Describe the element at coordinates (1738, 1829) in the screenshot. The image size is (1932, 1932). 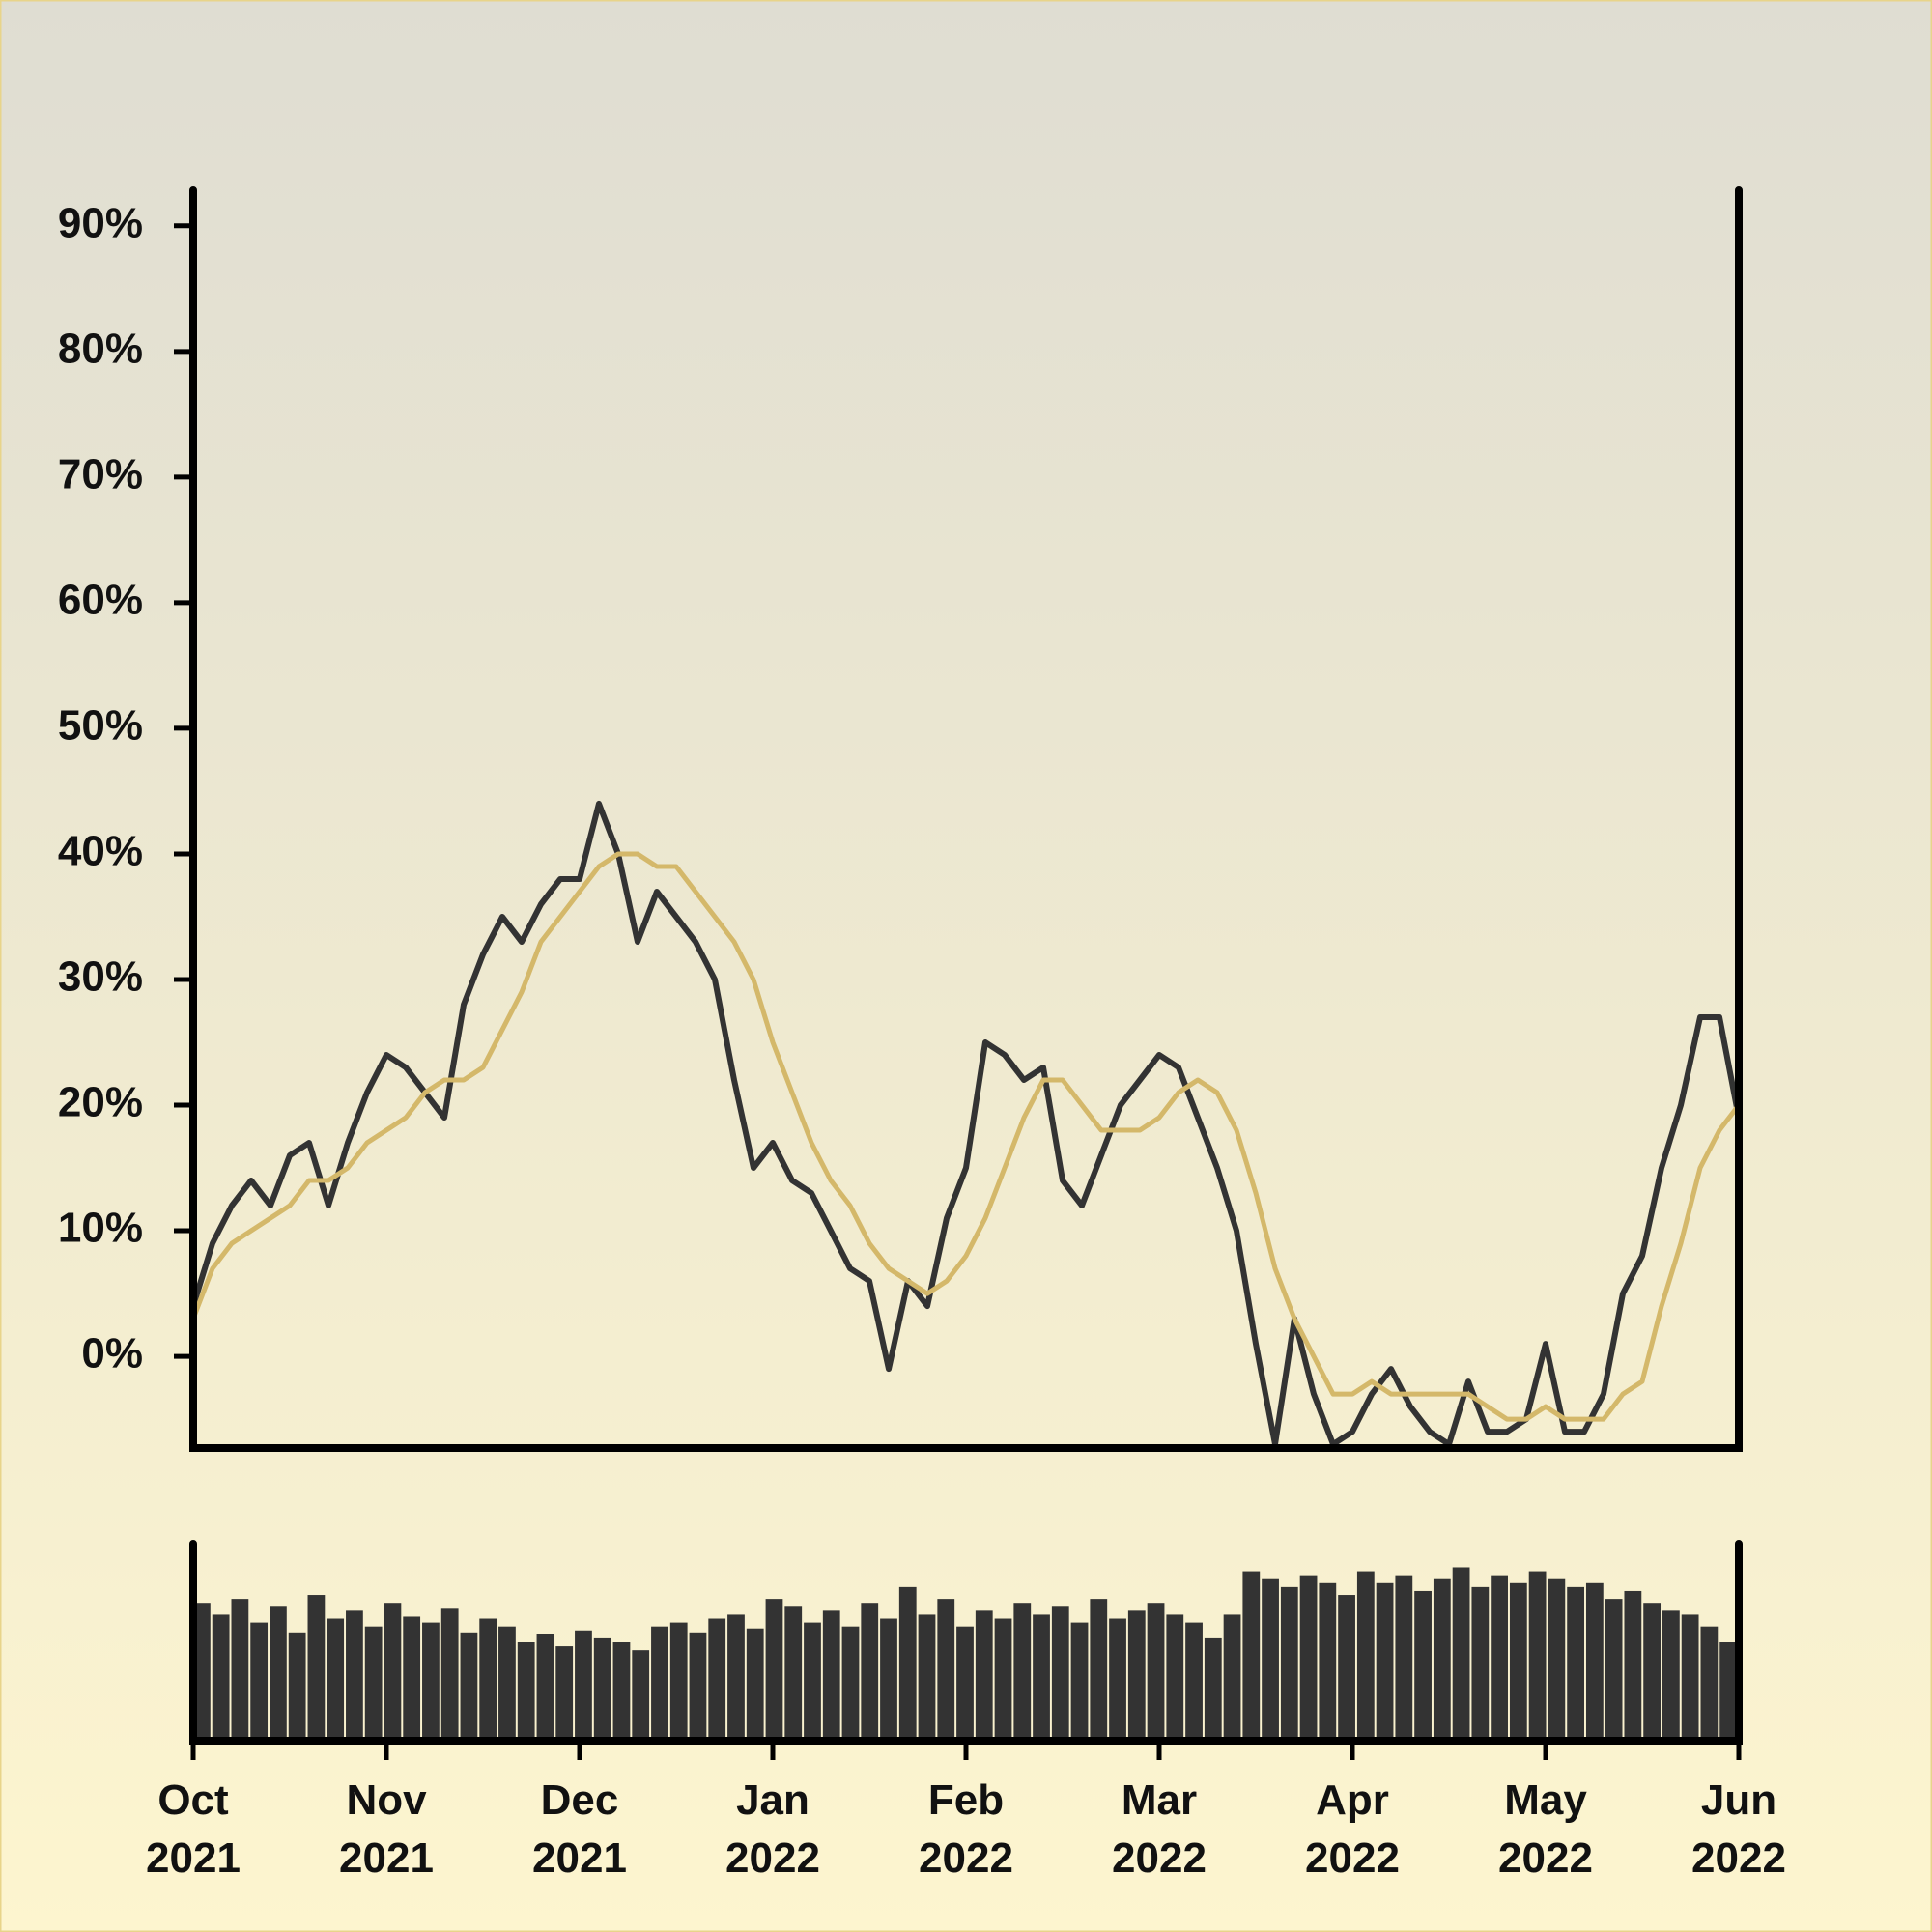
I see `x-tick-label: Jun 2022` at that location.